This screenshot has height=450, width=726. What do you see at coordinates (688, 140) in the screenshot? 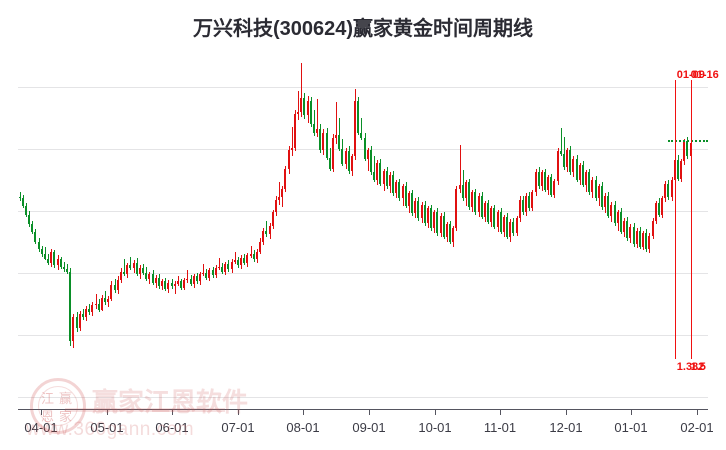
I see `gann-price-level-line` at bounding box center [688, 140].